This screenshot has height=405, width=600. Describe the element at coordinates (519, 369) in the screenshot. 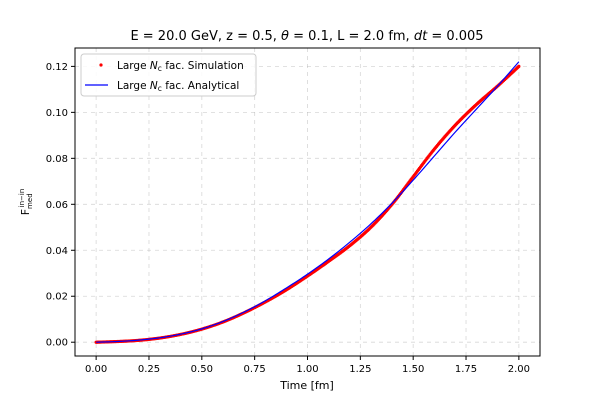

I see `x-tick-label: 2.00` at that location.